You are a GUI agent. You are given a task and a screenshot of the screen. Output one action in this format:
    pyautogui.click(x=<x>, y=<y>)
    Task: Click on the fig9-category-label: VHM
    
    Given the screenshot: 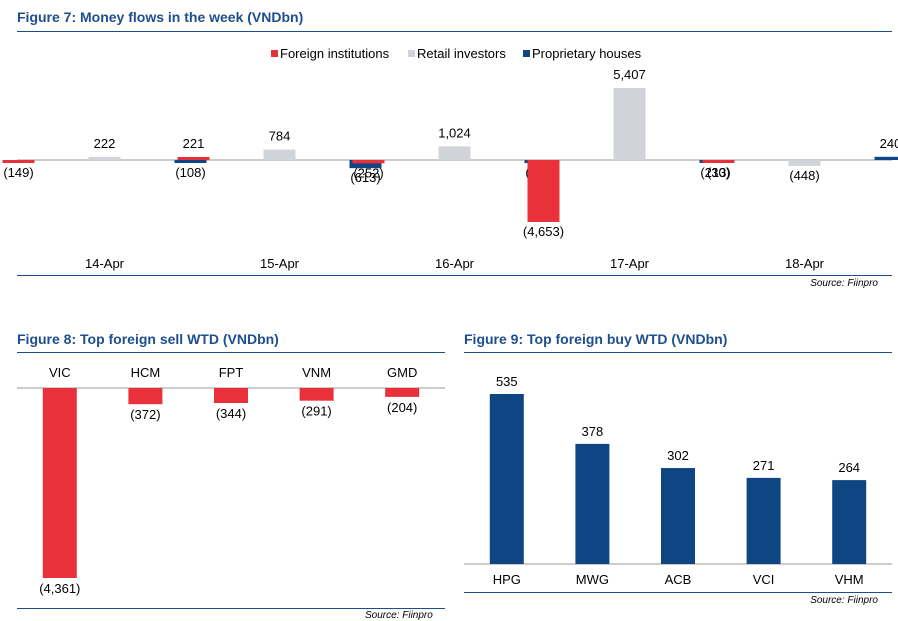 What is the action you would take?
    pyautogui.click(x=849, y=579)
    